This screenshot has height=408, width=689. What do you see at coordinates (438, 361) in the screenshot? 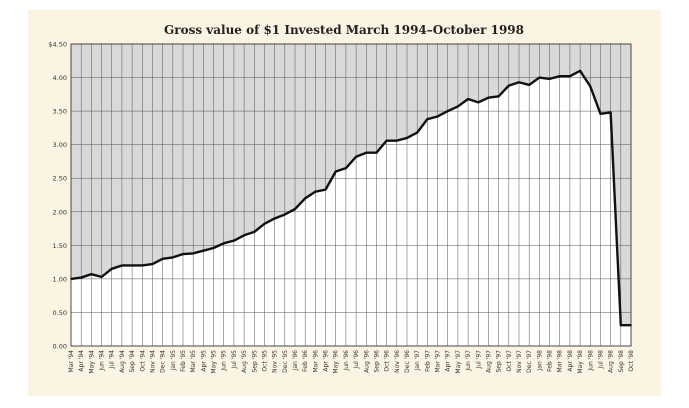
I see `x-tick-label: Mar '97` at bounding box center [438, 361].